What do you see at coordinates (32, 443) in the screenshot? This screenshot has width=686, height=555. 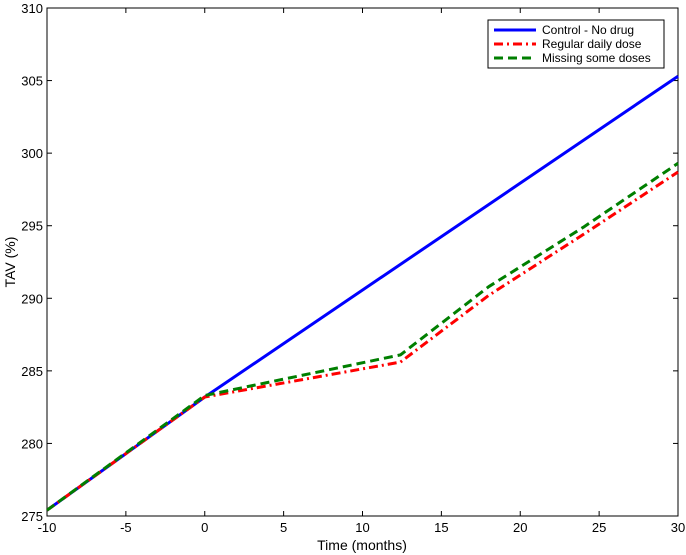 I see `y-tick-label: 280` at bounding box center [32, 443].